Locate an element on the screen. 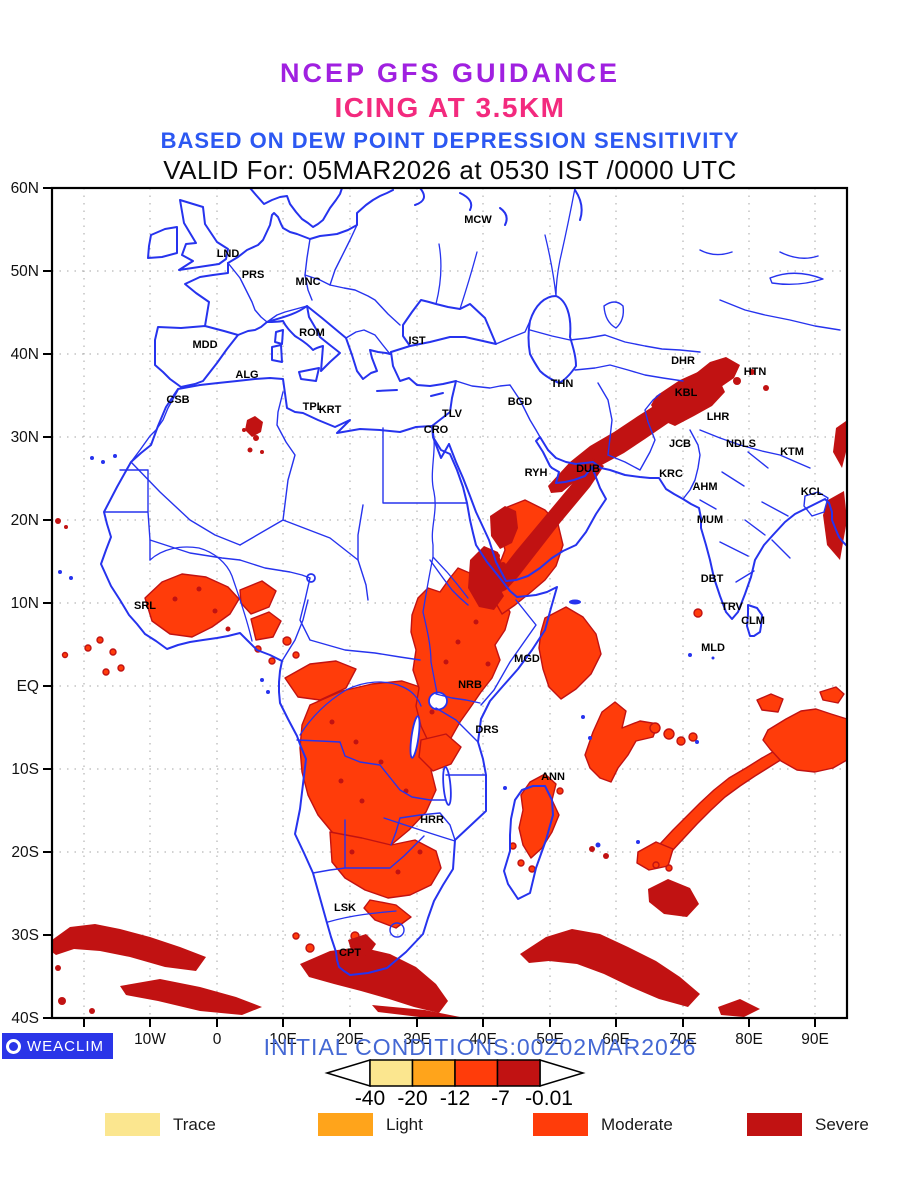  lon-tick-label: 40E is located at coordinates (483, 1039).